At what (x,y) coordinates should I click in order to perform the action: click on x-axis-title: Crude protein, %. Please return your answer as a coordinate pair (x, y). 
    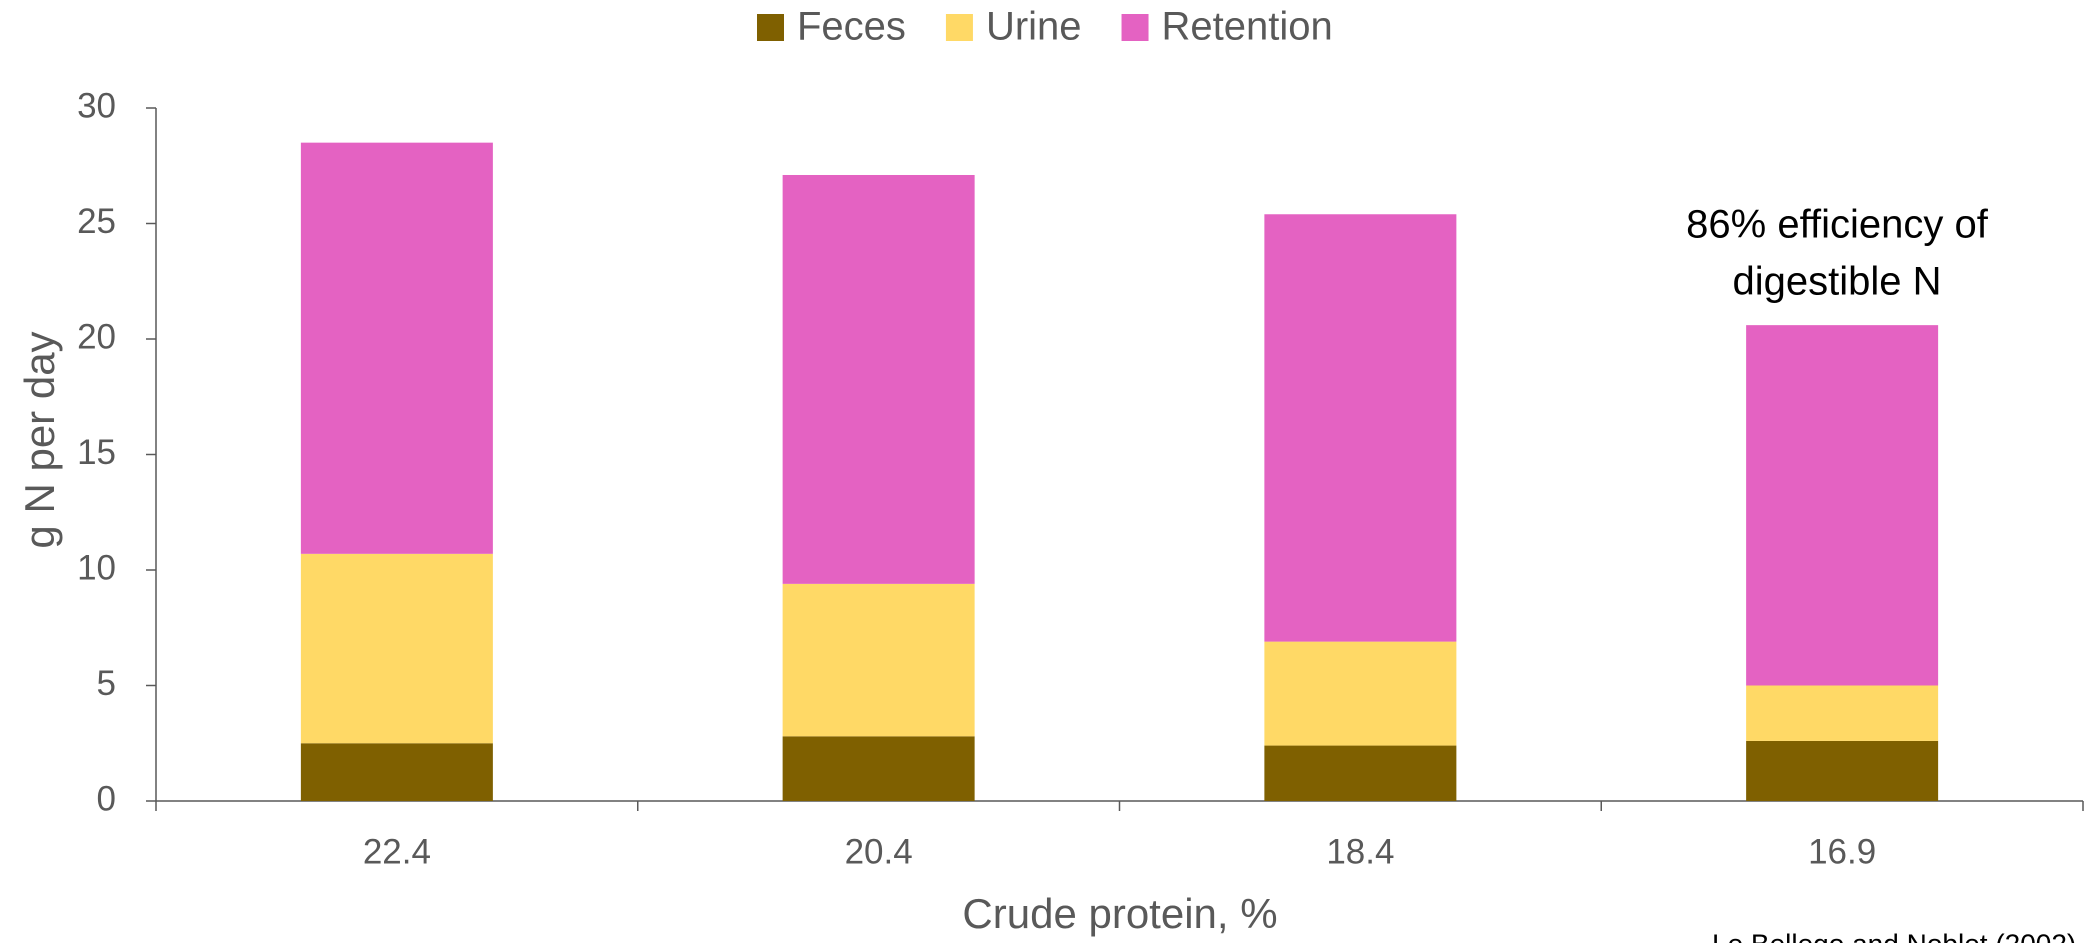
    Looking at the image, I should click on (1119, 913).